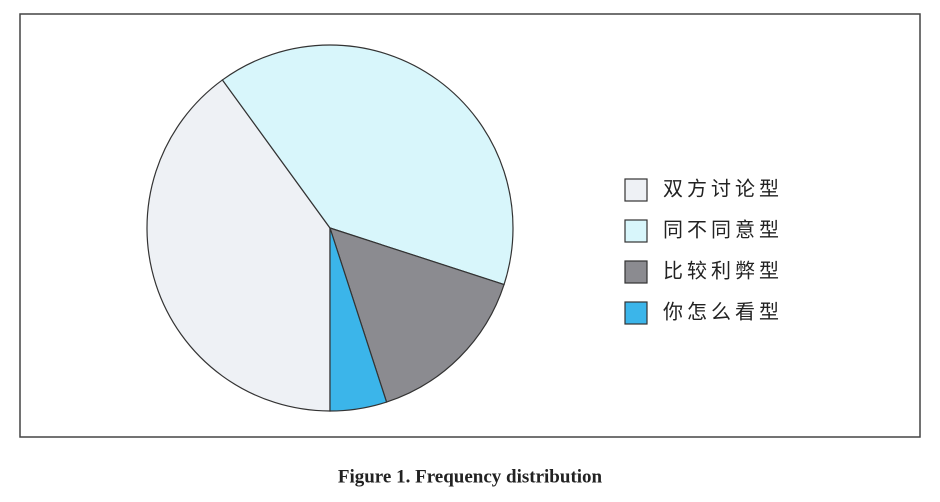  I want to click on legend-label: 同不同意型, so click(723, 230).